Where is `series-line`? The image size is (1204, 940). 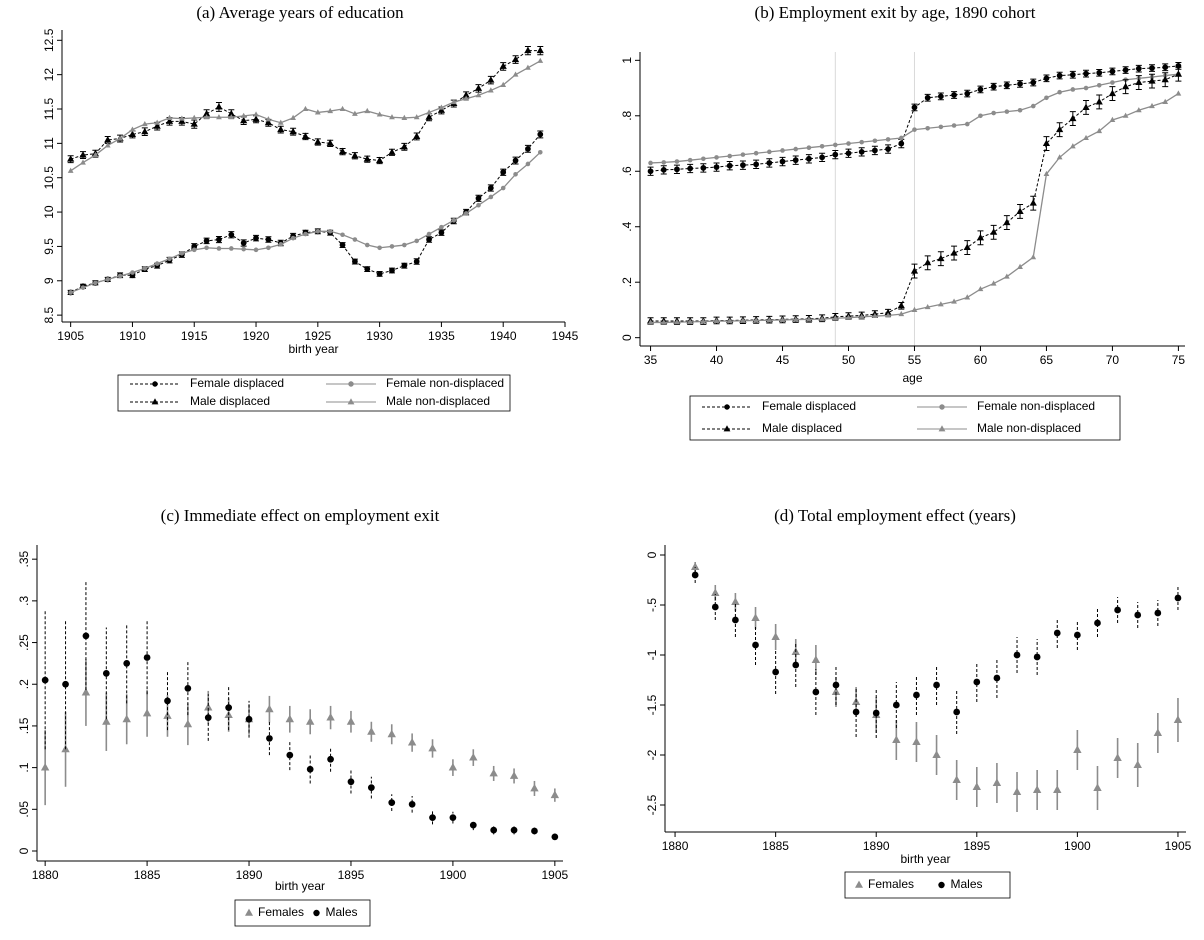 series-line is located at coordinates (305, 116).